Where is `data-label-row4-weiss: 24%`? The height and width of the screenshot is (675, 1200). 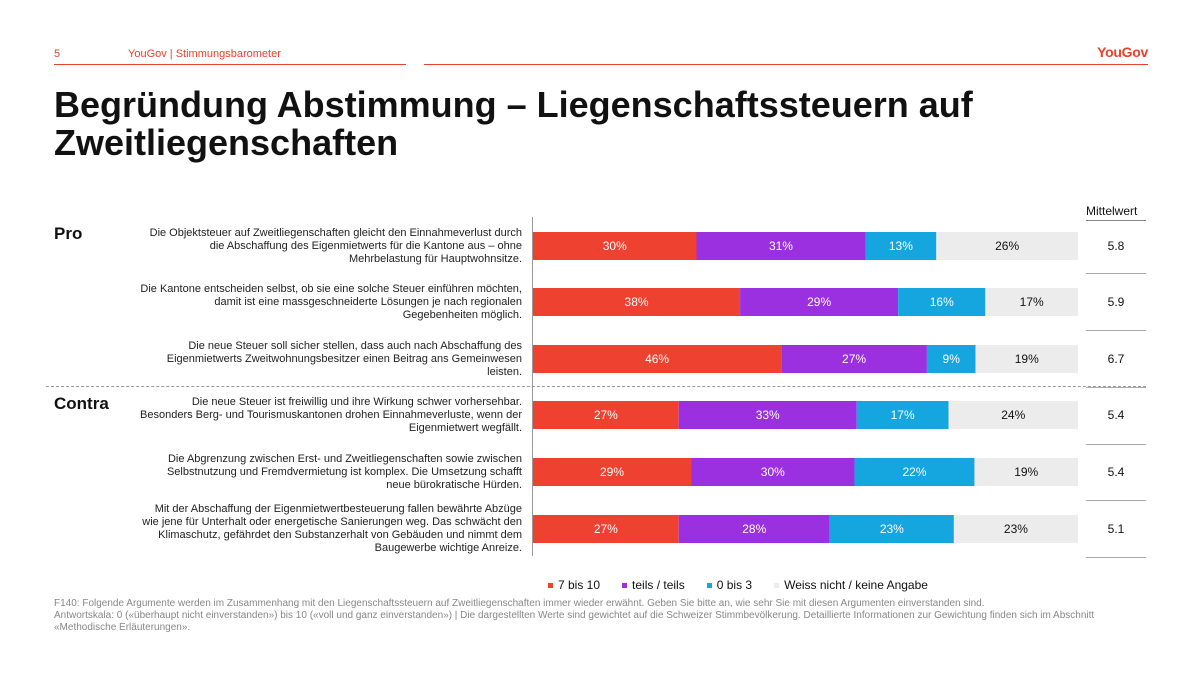
data-label-row4-weiss: 24% is located at coordinates (1013, 415).